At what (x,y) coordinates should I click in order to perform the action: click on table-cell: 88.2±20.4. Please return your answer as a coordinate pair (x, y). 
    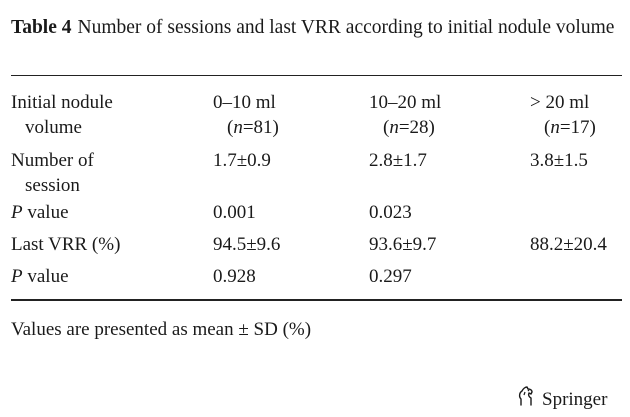
    Looking at the image, I should click on (568, 244).